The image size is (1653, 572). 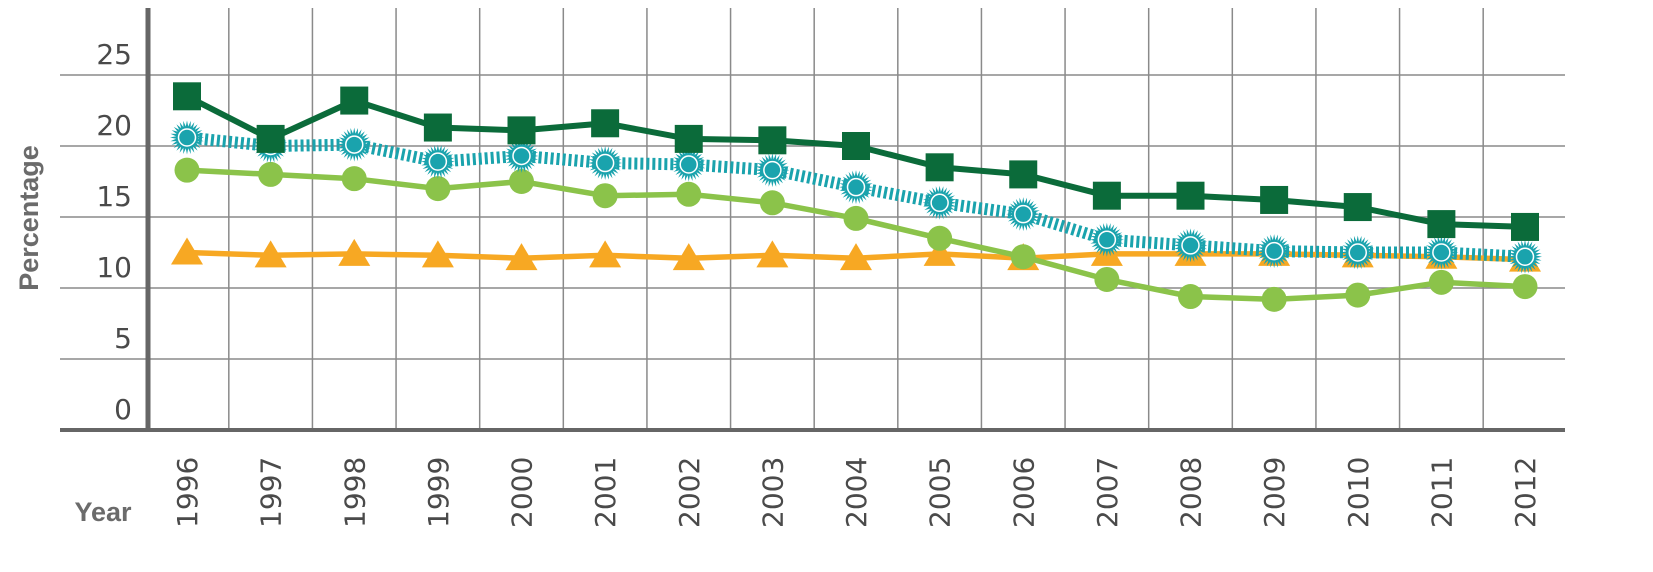 I want to click on x-tick-label: 1998, so click(x=354, y=492).